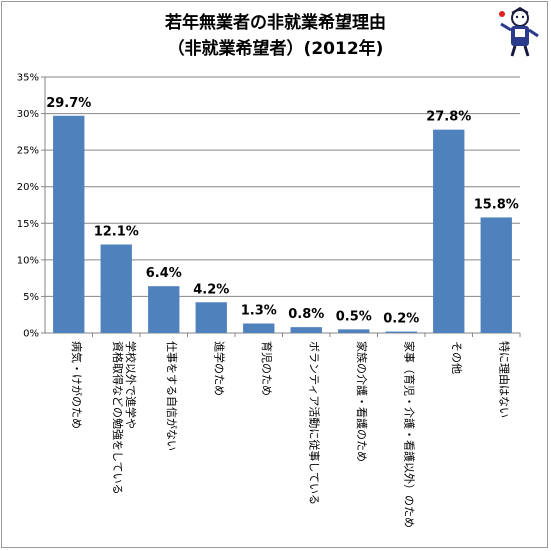  What do you see at coordinates (275, 23) in the screenshot?
I see `chart-title: 若年無業者の非就業希望理由` at bounding box center [275, 23].